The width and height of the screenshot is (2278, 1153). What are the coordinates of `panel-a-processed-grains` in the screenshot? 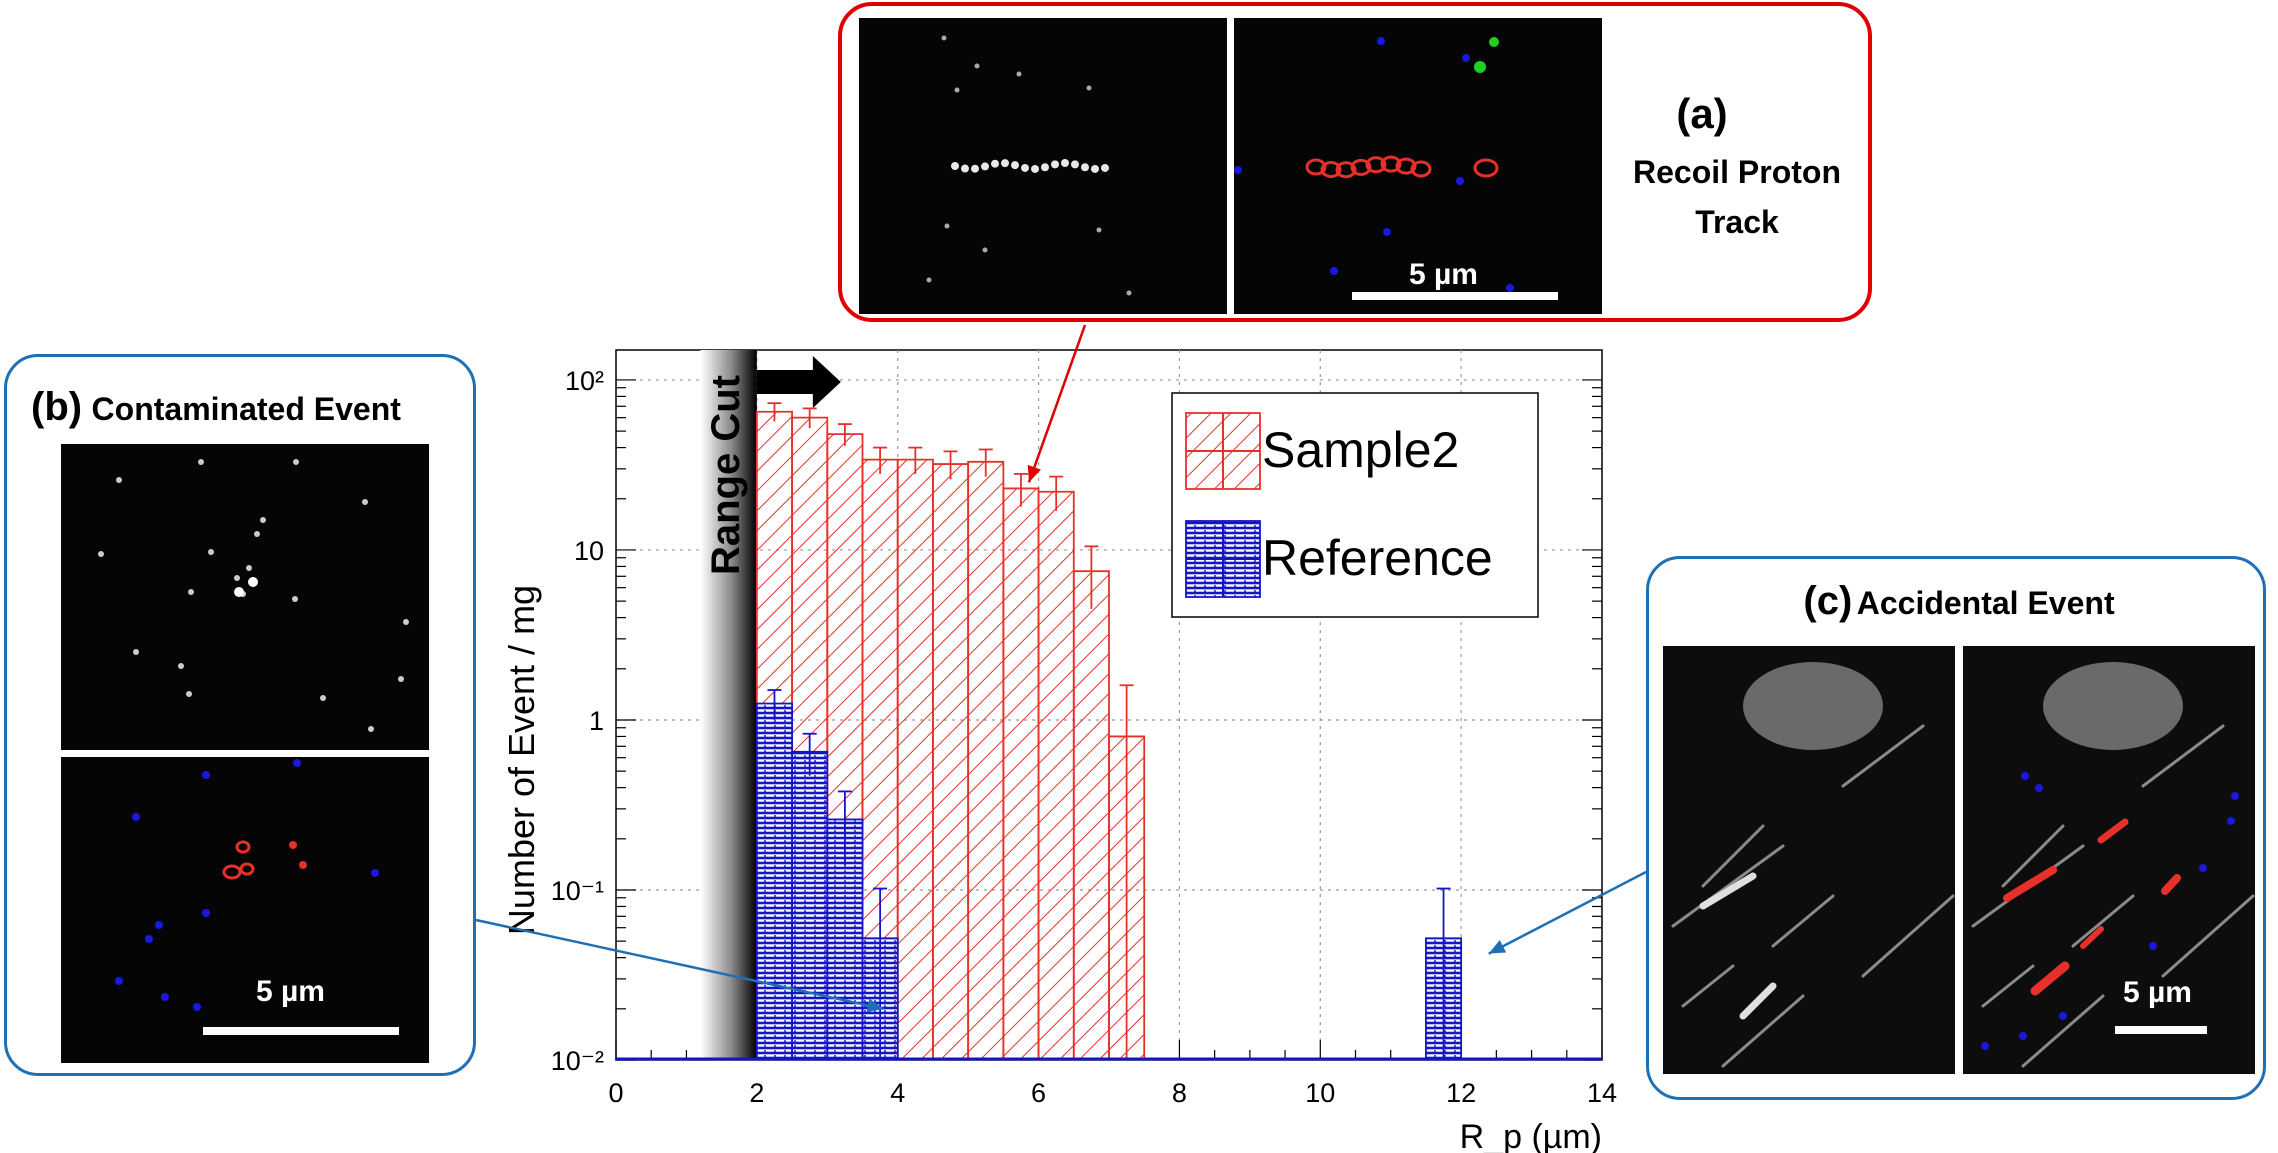 It's located at (1374, 164).